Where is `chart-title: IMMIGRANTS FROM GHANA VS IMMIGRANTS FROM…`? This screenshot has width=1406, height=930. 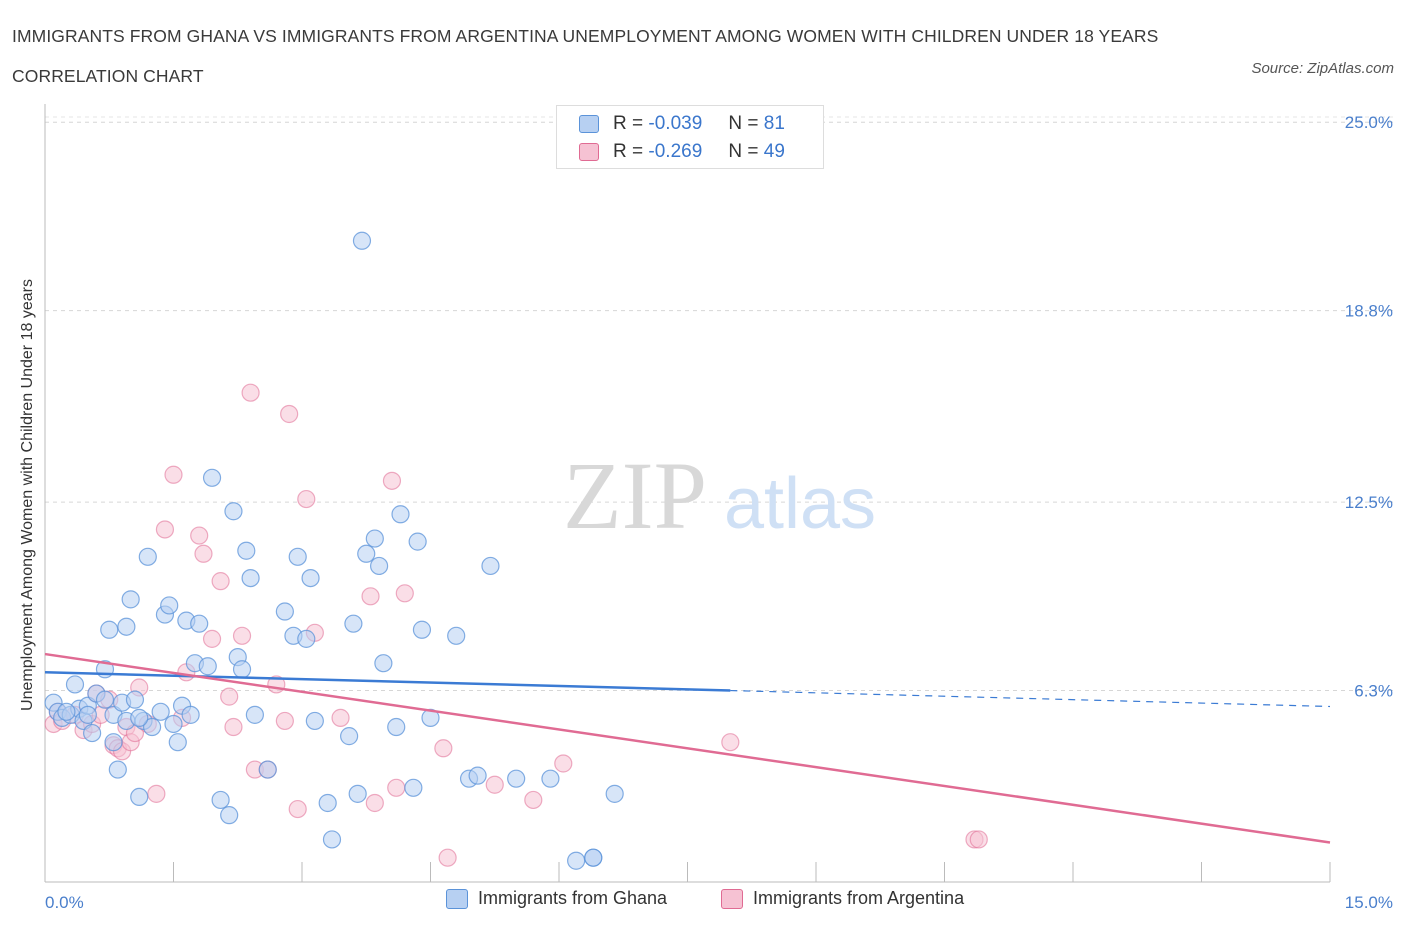
chart-title: IMMIGRANTS FROM GHANA VS IMMIGRANTS FROM… is located at coordinates (585, 56).